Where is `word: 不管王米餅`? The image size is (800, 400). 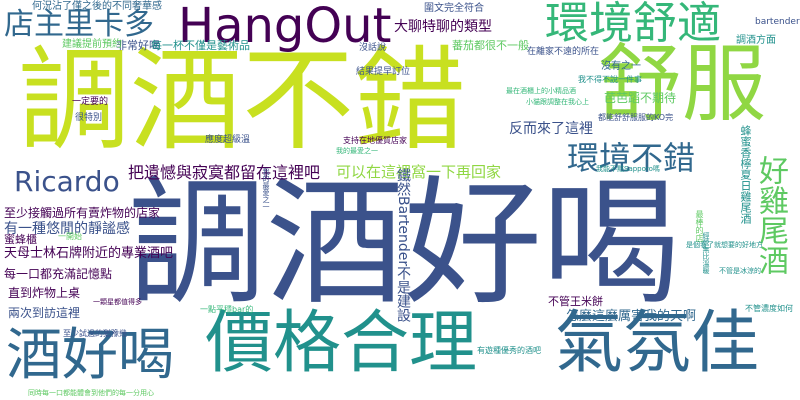
word: 不管王米餅 is located at coordinates (575, 301).